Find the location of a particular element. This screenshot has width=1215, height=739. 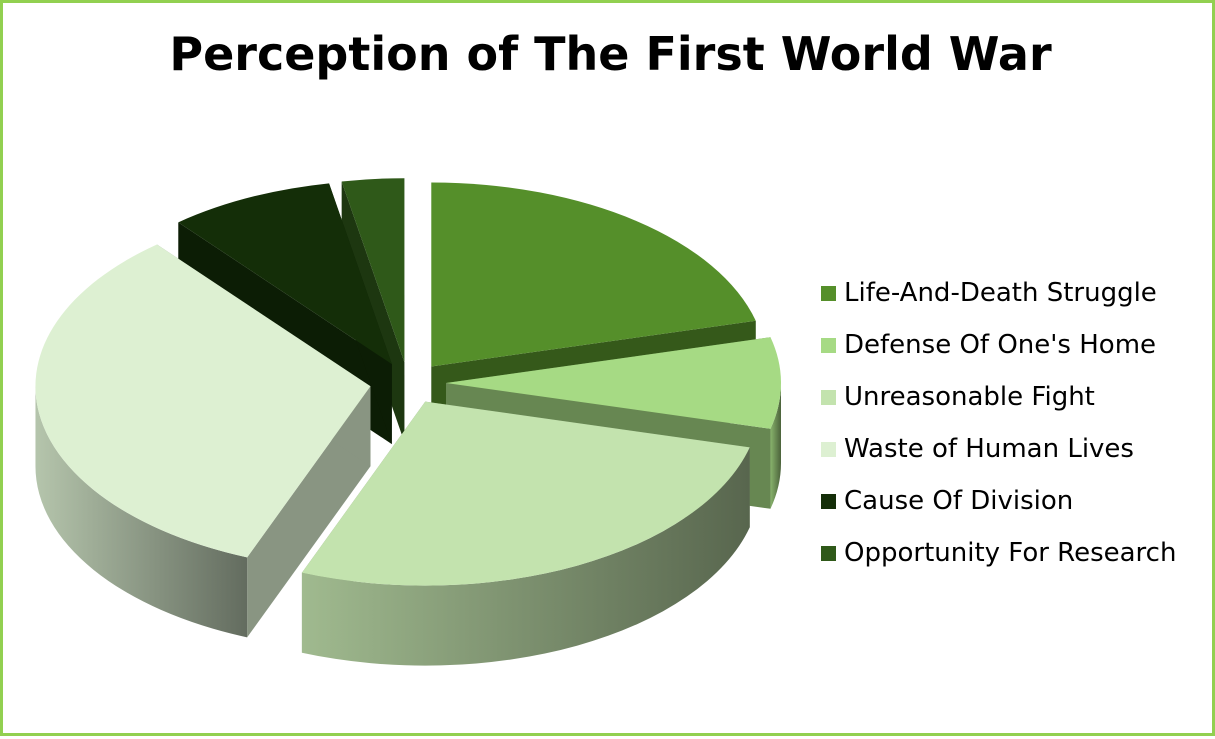

legend-item: Unreasonable Fight is located at coordinates (998, 397).